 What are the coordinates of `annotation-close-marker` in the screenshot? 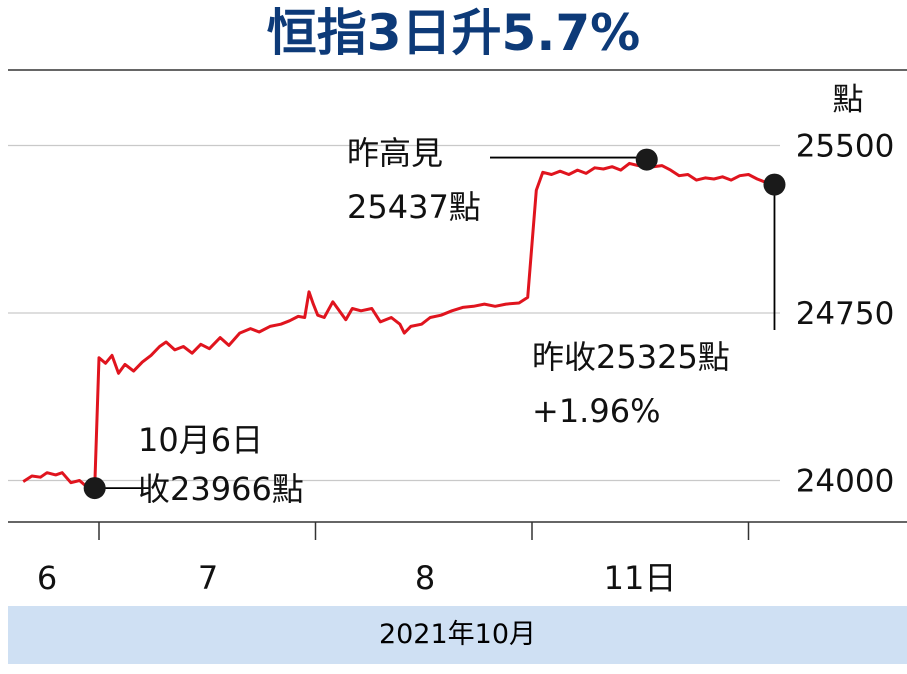 It's located at (774, 184).